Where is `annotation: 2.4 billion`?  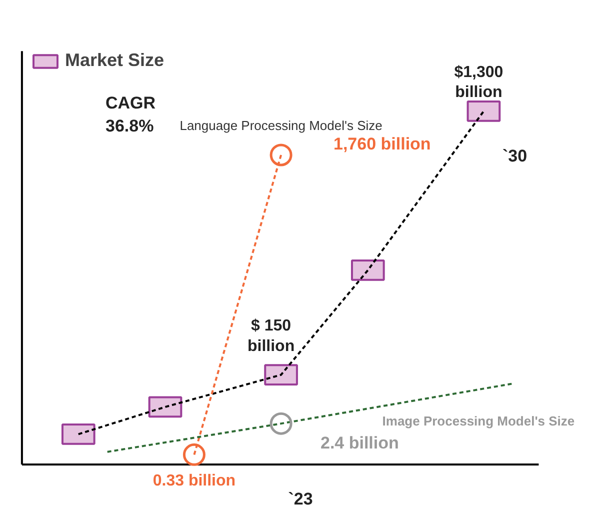 annotation: 2.4 billion is located at coordinates (359, 443).